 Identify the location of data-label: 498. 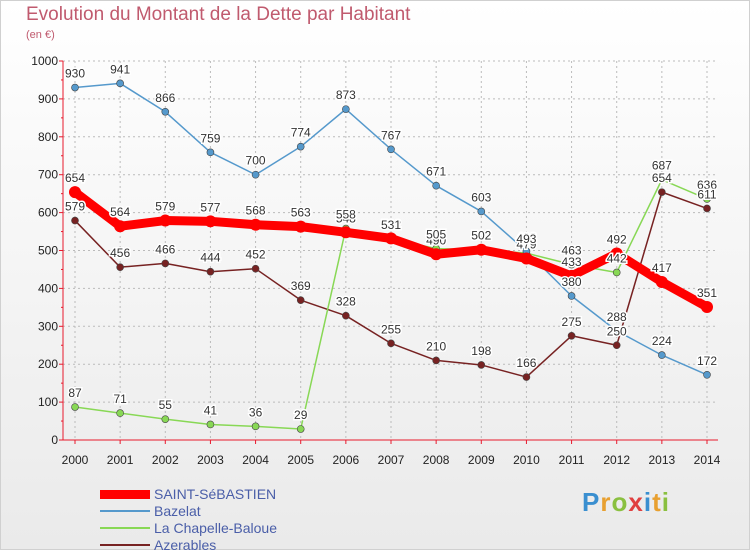
(526, 237).